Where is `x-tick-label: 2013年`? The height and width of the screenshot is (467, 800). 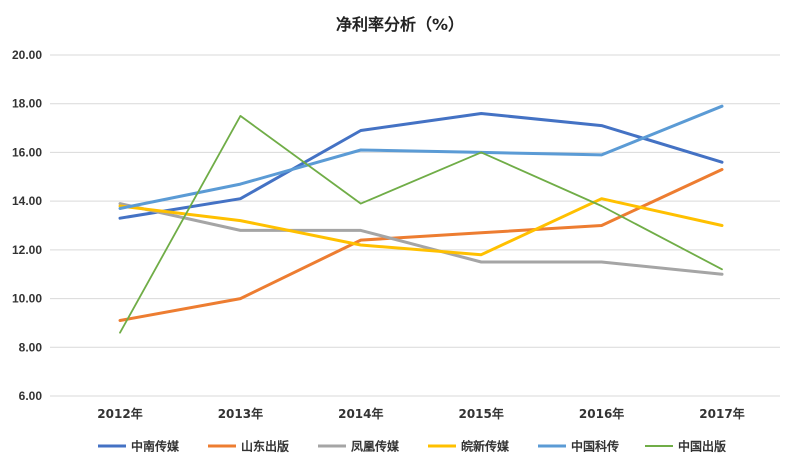
x-tick-label: 2013年 is located at coordinates (240, 413).